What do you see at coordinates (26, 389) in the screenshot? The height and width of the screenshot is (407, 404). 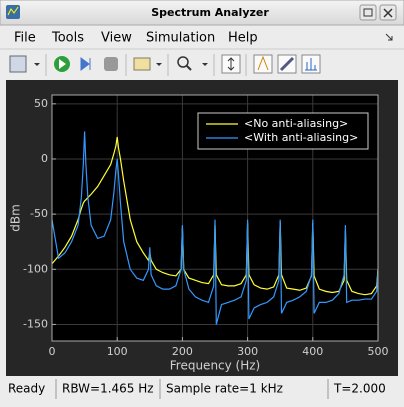 I see `status-text: Ready` at bounding box center [26, 389].